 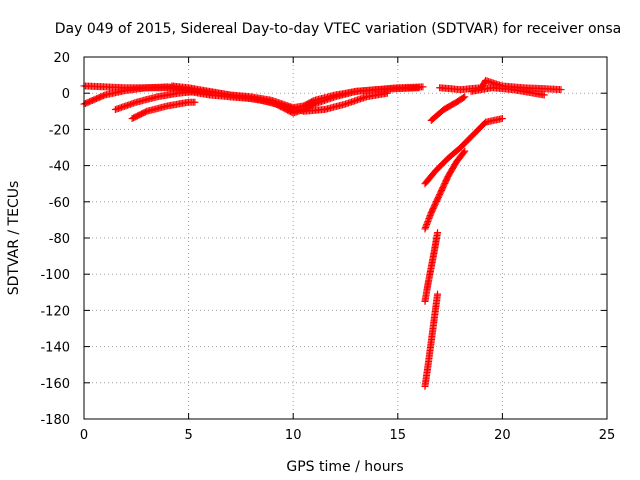 I want to click on y-tick-label: -100, so click(x=55, y=275).